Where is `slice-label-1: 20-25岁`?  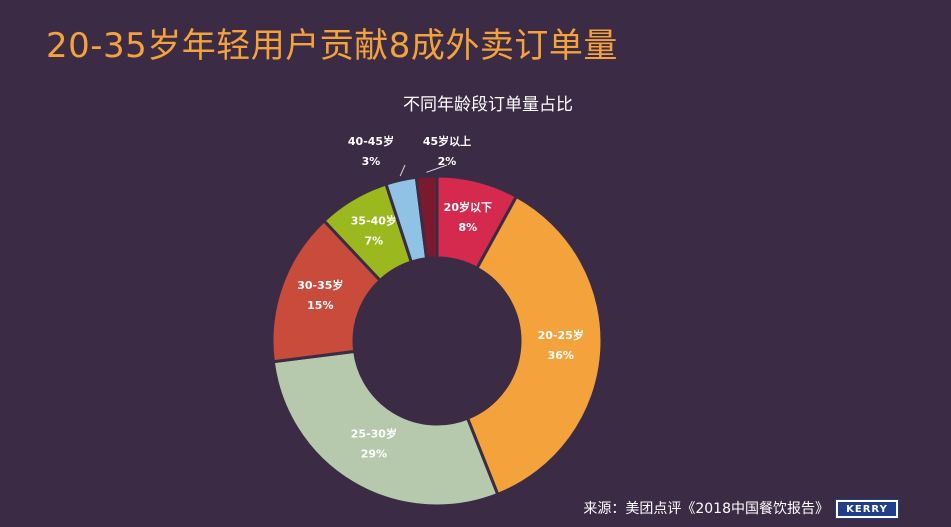
slice-label-1: 20-25岁 is located at coordinates (561, 335).